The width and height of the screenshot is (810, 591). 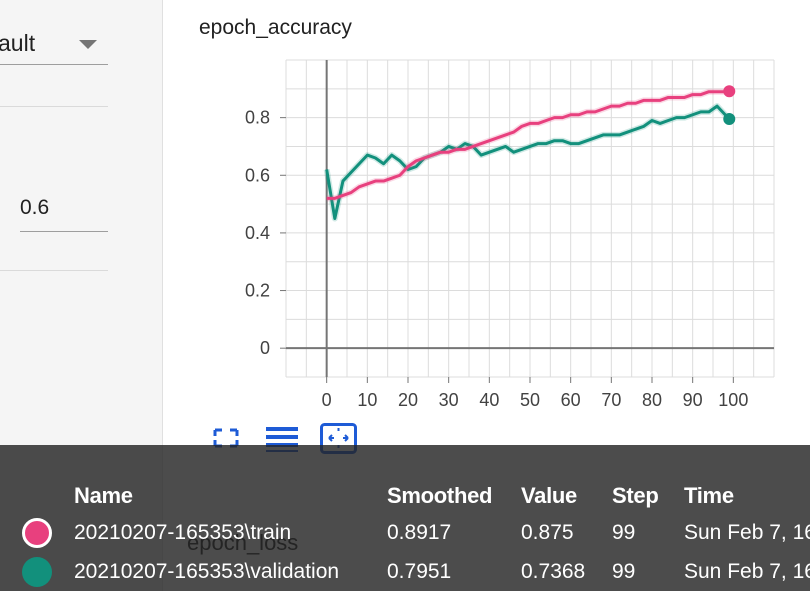 I want to click on tooltip-row-name: 20210207-165353\validation, so click(x=207, y=571).